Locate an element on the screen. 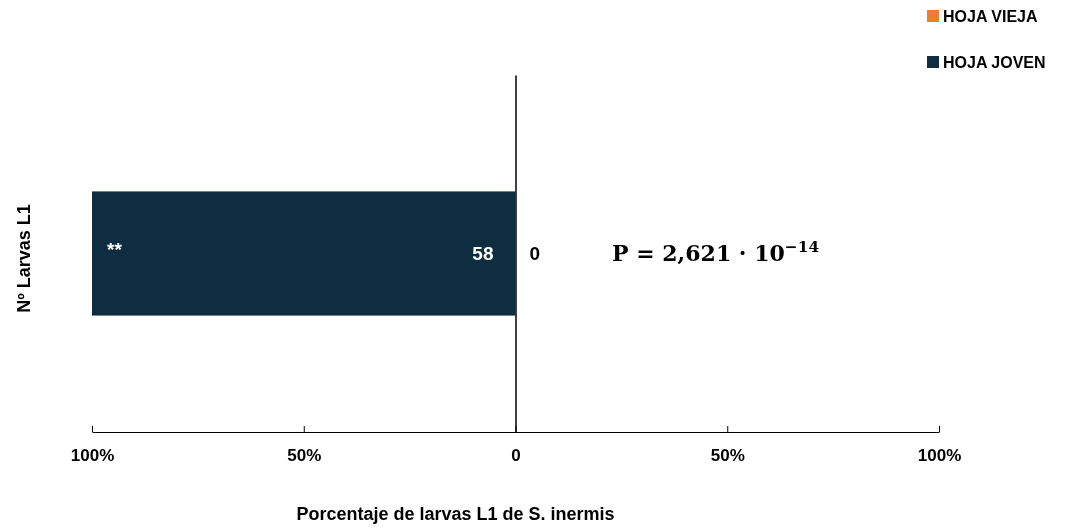 This screenshot has height=529, width=1071. annotation: ** is located at coordinates (115, 250).